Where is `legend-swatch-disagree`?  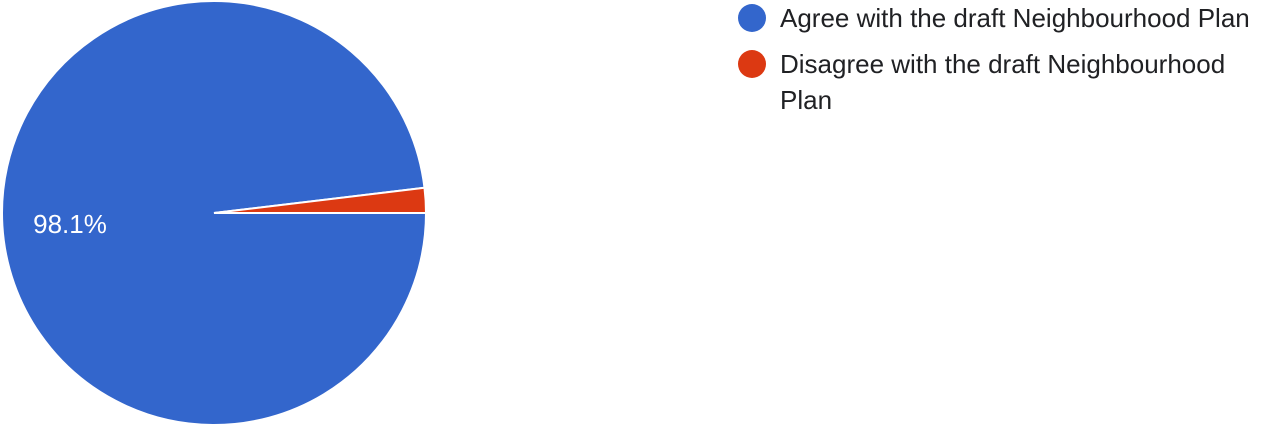 legend-swatch-disagree is located at coordinates (752, 64).